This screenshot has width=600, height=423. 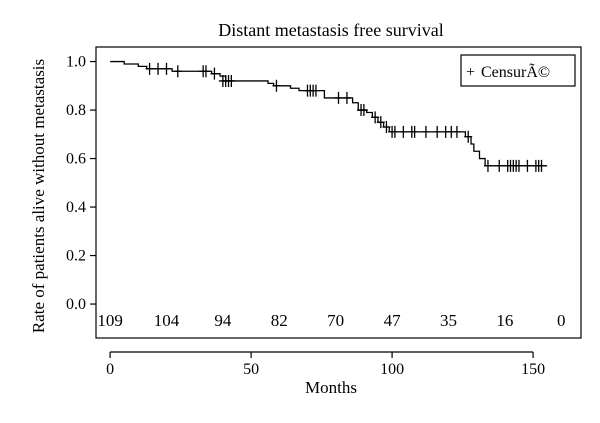 What do you see at coordinates (167, 320) in the screenshot?
I see `at-risk-count: 104` at bounding box center [167, 320].